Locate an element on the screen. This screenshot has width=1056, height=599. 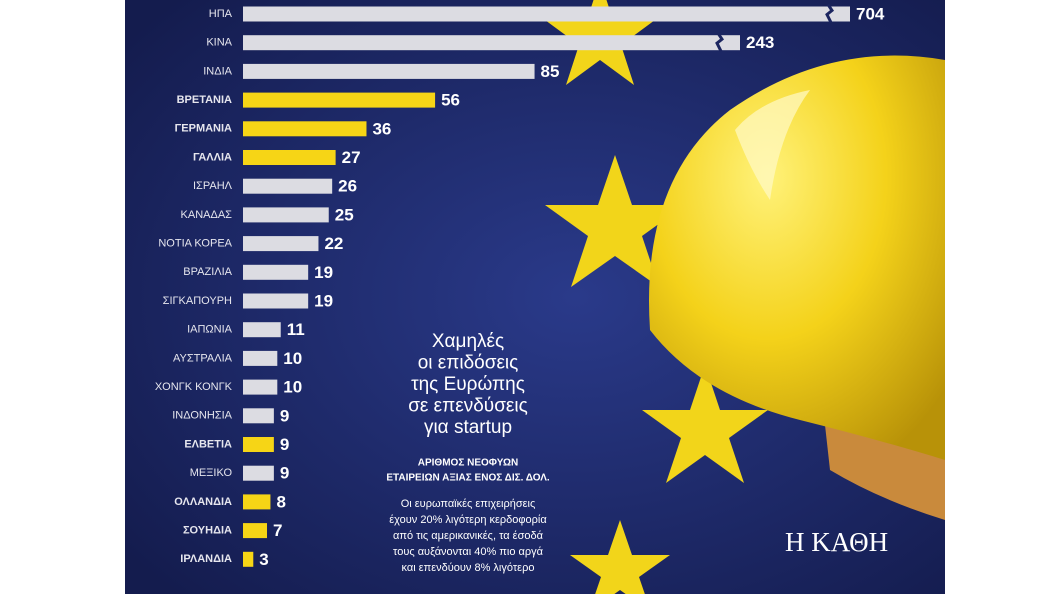
subtitle-line: ΑΡΙΘΜΟΣ ΝΕΟΦΥΩΝ is located at coordinates (468, 463).